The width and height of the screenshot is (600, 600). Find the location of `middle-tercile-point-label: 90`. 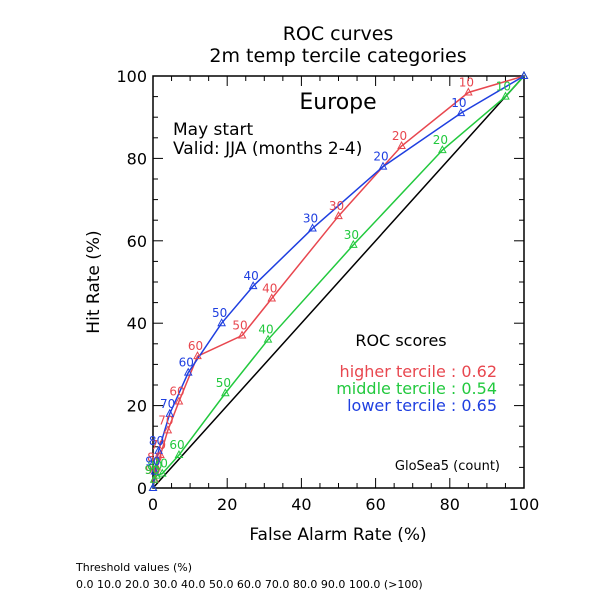

middle-tercile-point-label: 90 is located at coordinates (151, 470).